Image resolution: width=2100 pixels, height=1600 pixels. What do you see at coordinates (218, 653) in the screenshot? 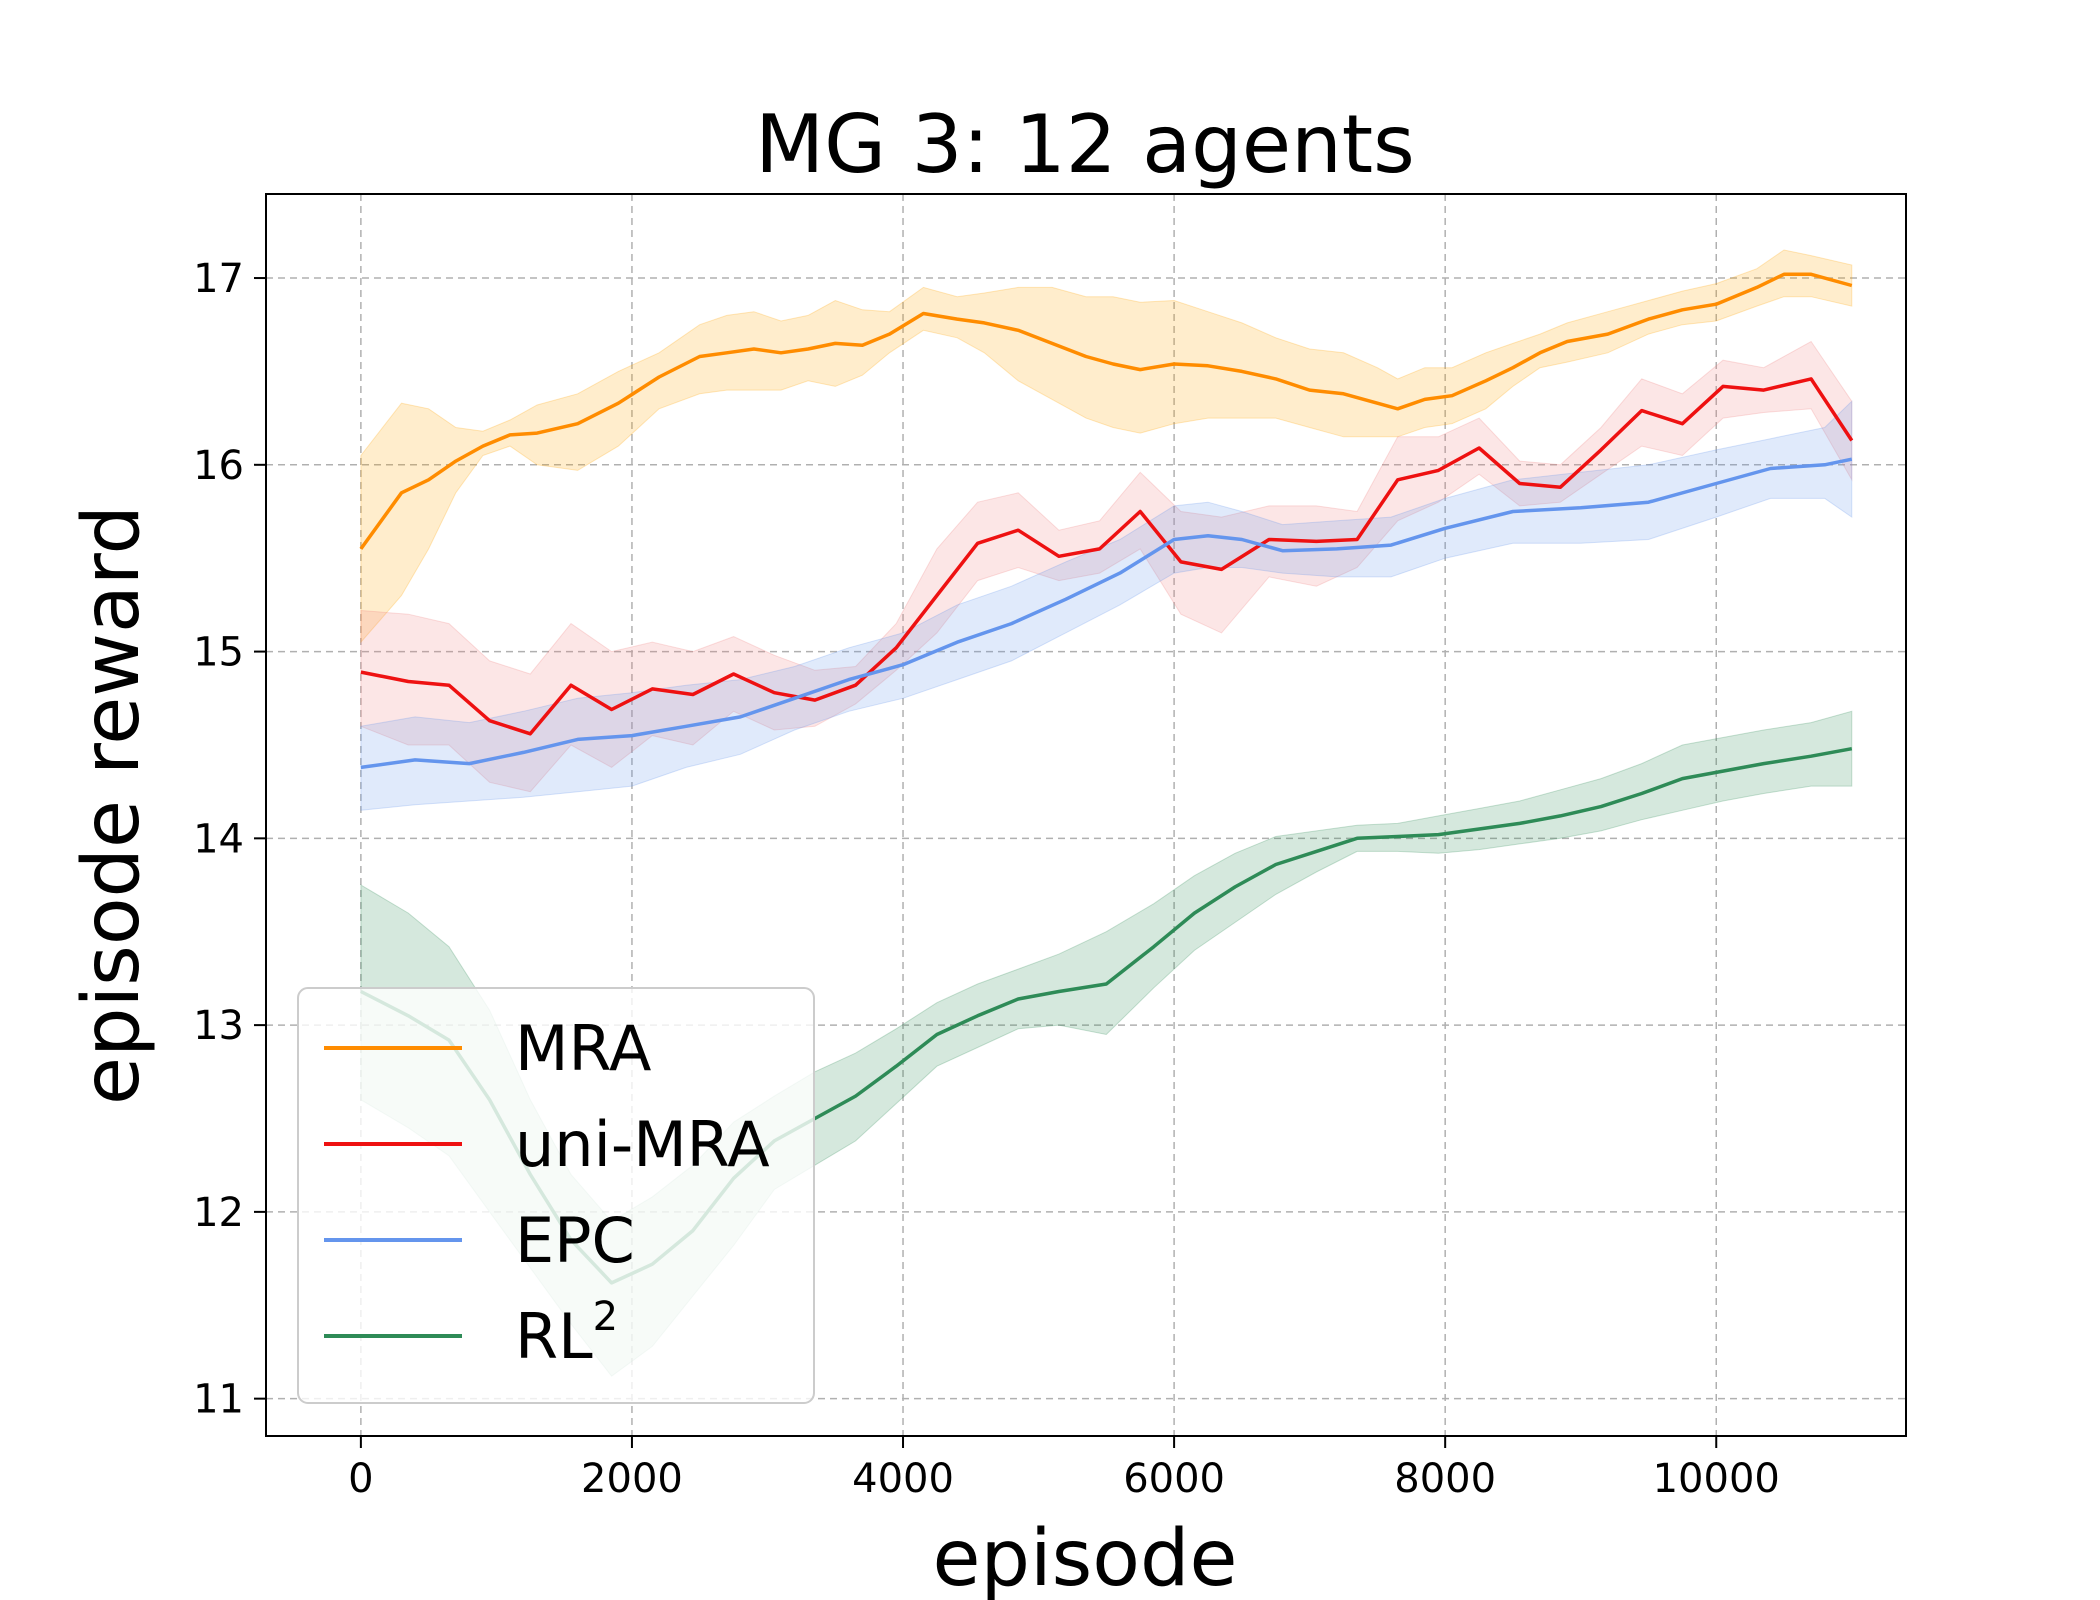
I see `y-tick-label: 15` at bounding box center [218, 653].